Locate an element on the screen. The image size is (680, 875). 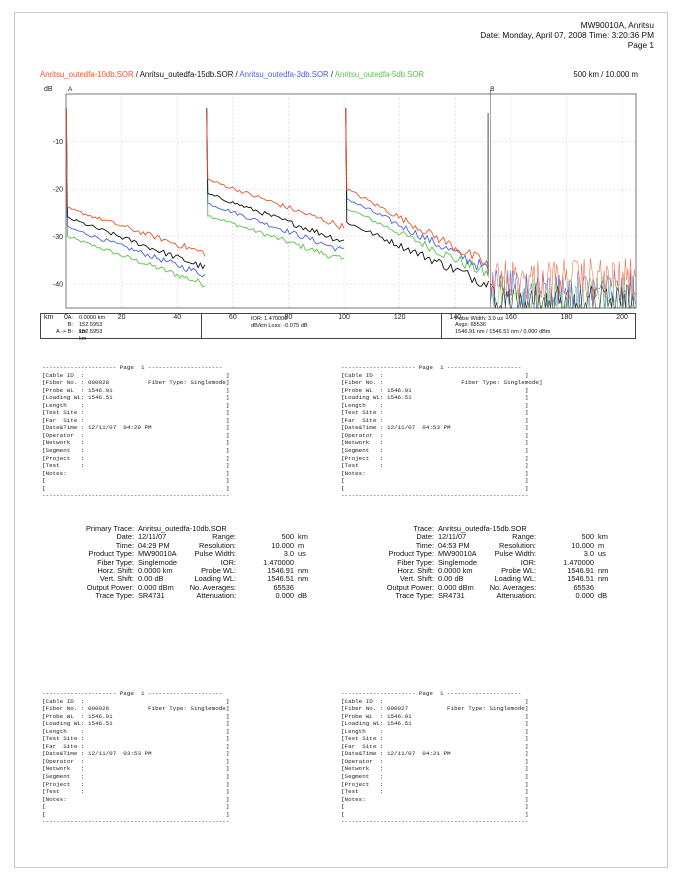
trace-filename: Anritsu_outedfa-10db.SOR is located at coordinates (182, 528).